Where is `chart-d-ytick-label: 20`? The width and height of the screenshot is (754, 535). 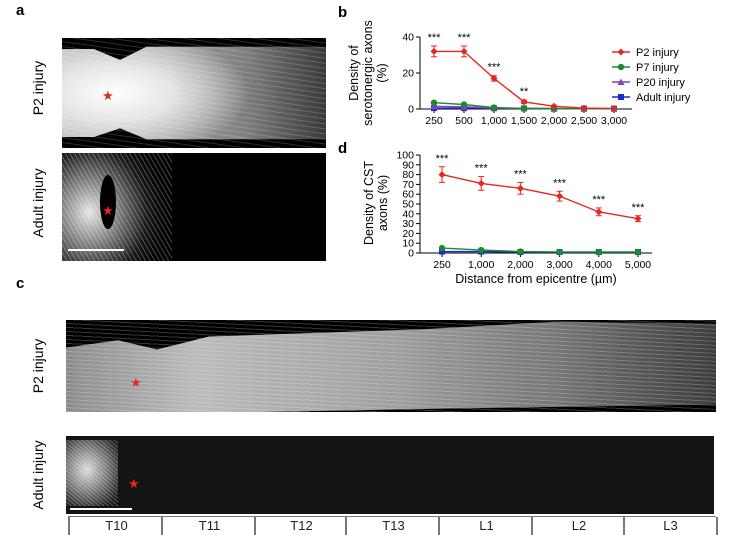 chart-d-ytick-label: 20 is located at coordinates (408, 234).